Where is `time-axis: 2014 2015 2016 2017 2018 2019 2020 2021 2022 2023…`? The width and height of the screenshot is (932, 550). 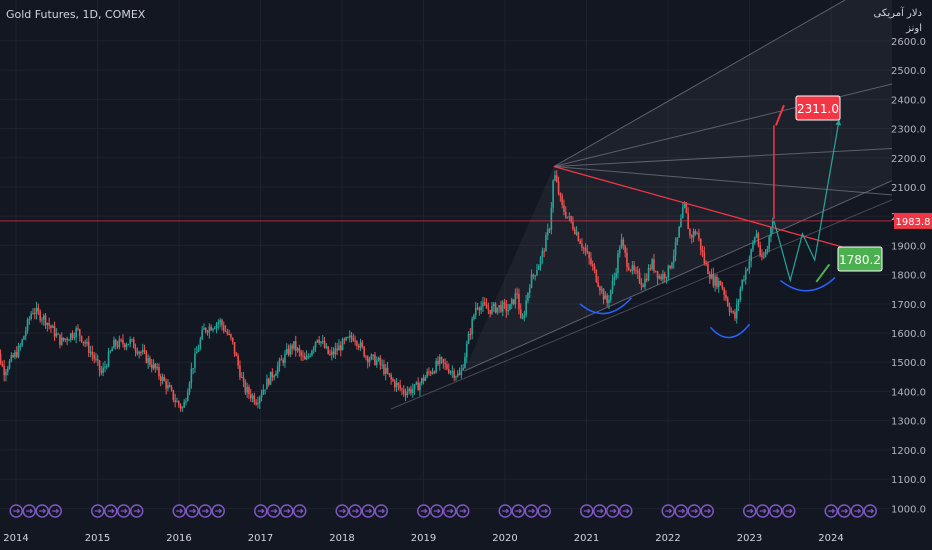
time-axis: 2014 2015 2016 2017 2018 2019 2020 2021 2022 2023… is located at coordinates (423, 538).